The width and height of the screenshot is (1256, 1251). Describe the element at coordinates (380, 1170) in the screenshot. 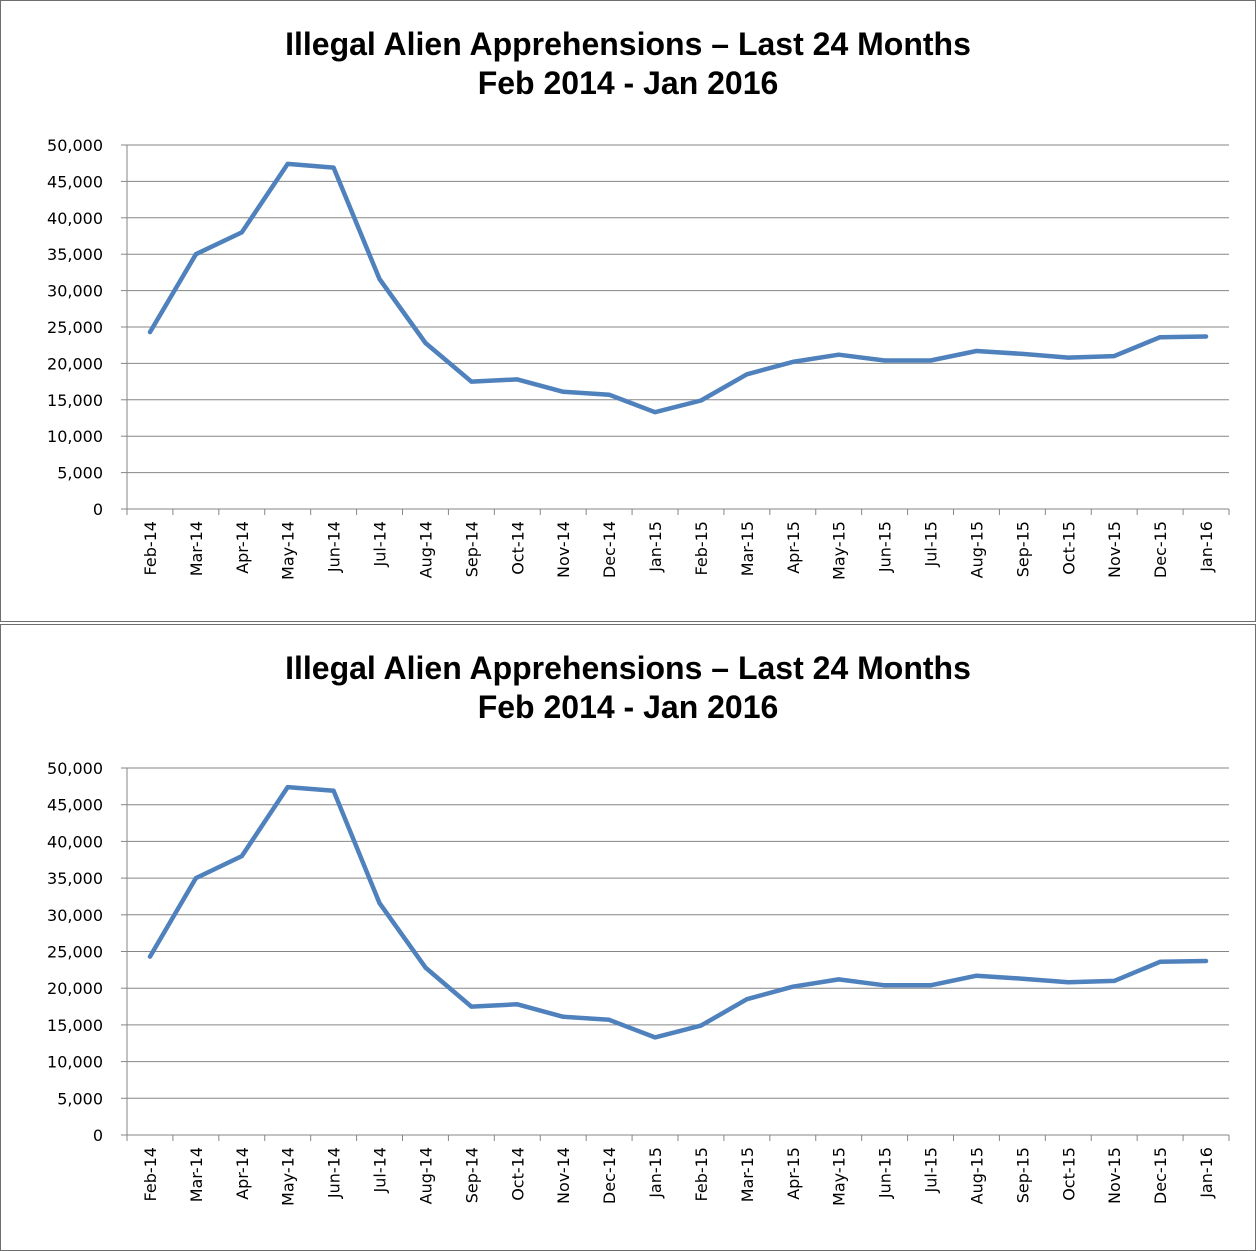

I see `x-tick-label: Jul-14` at that location.